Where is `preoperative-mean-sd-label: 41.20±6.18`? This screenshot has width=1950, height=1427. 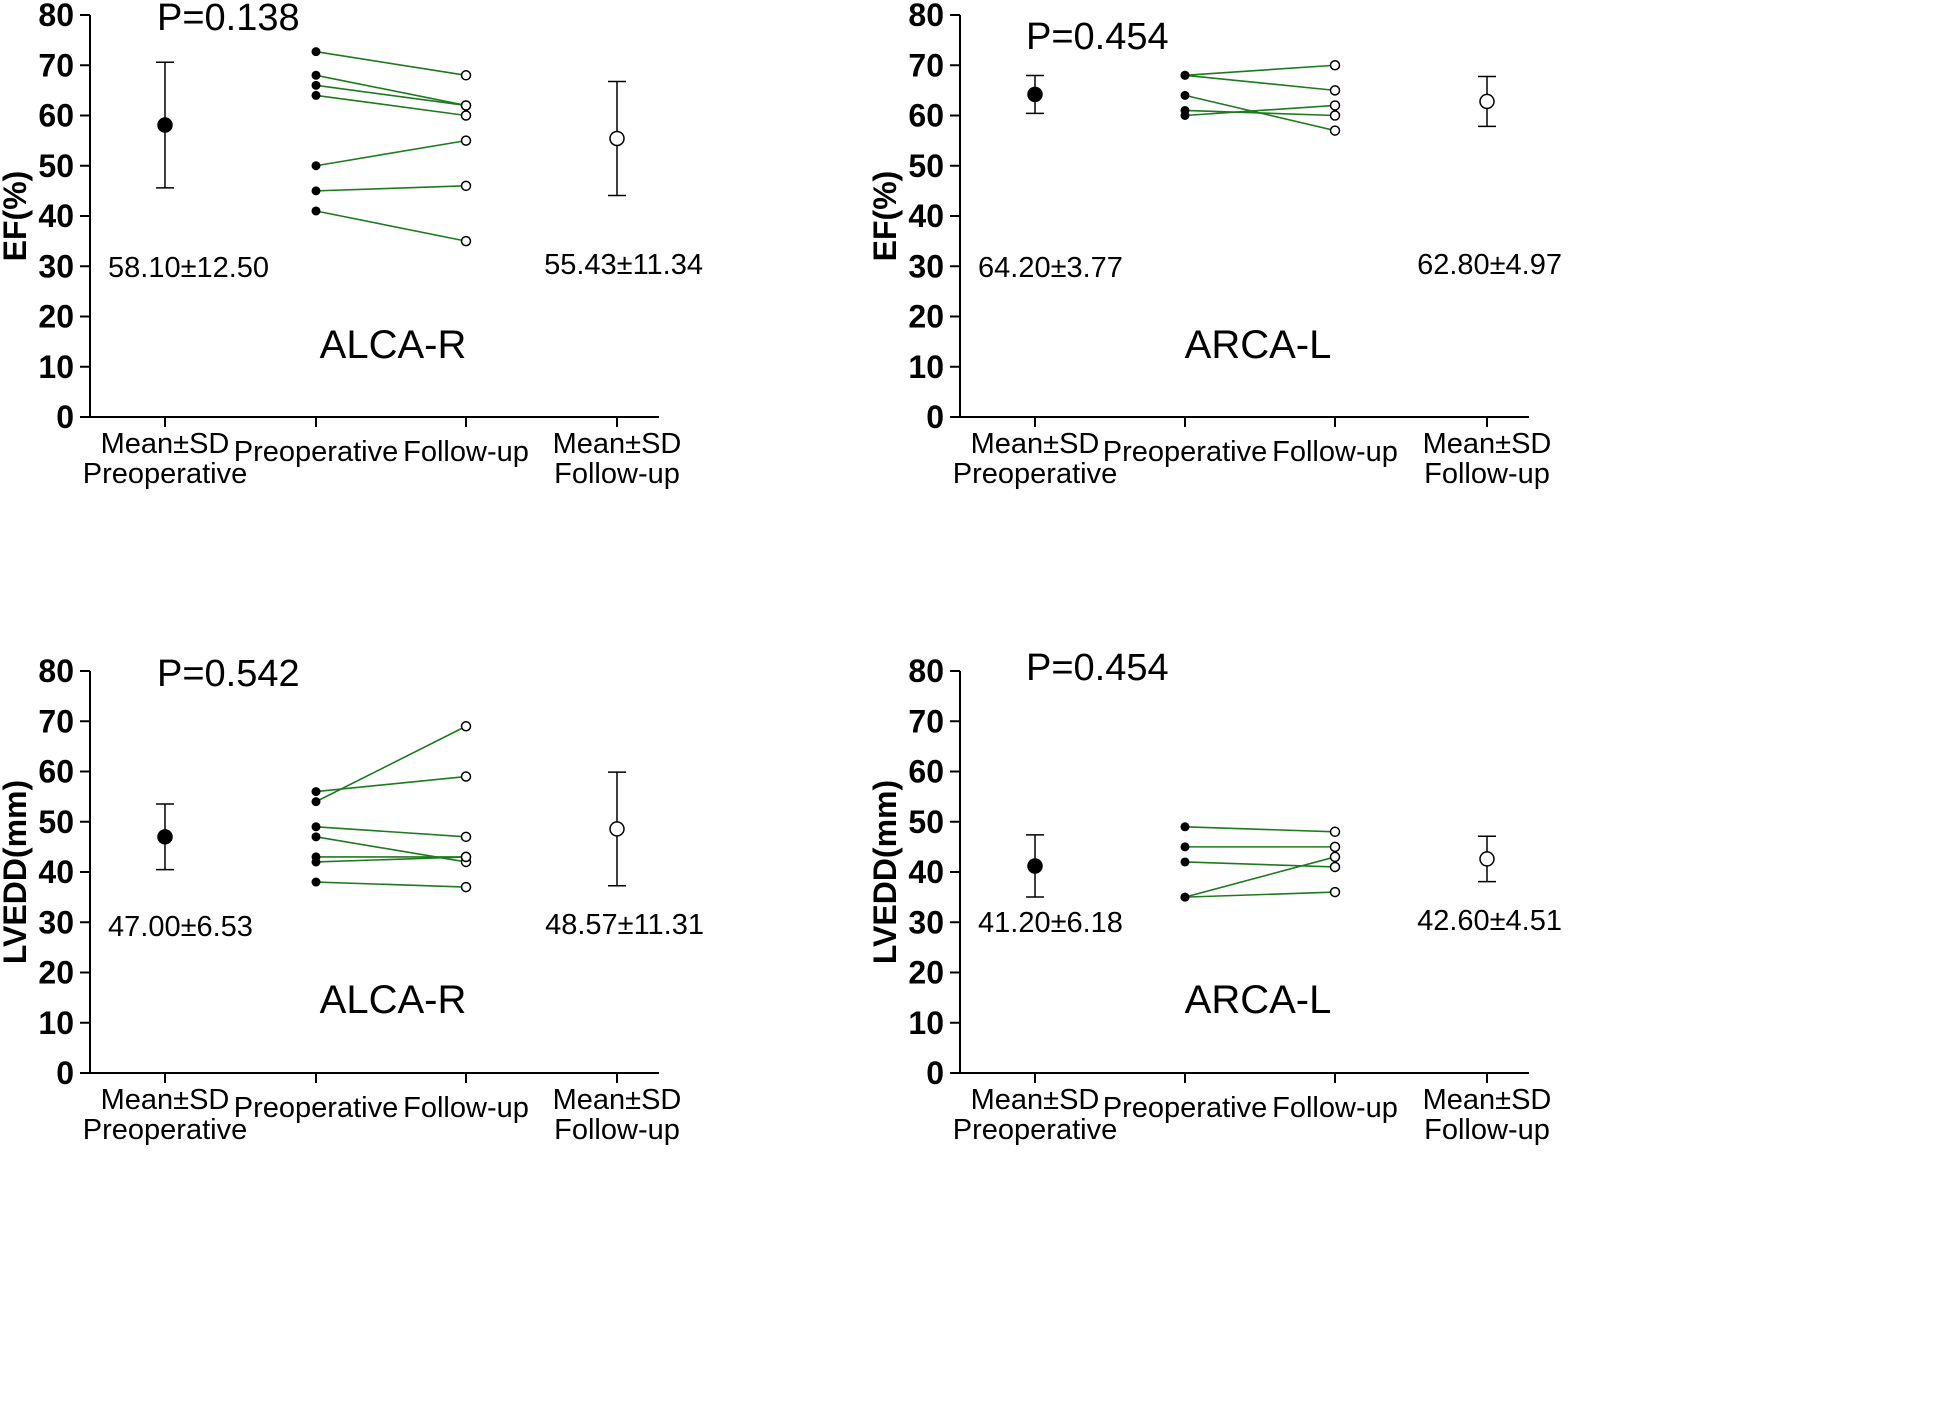
preoperative-mean-sd-label: 41.20±6.18 is located at coordinates (1050, 923).